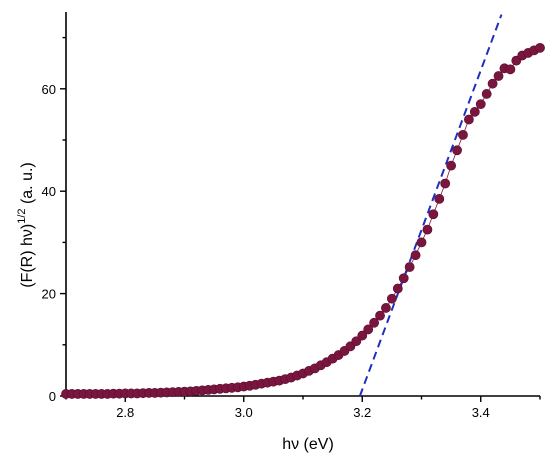 This screenshot has height=464, width=550. I want to click on x-tick-label: 3.2, so click(362, 412).